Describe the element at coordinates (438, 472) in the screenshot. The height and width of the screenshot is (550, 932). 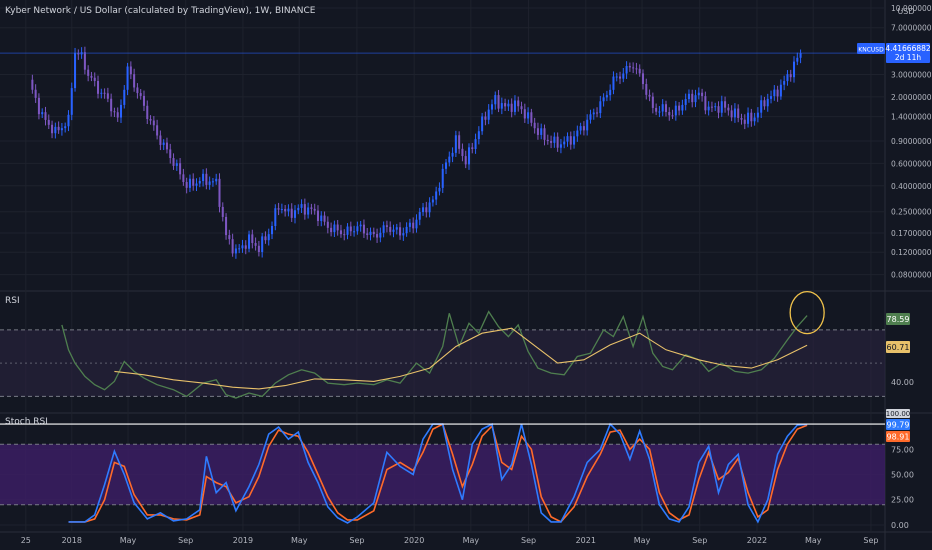
I see `stoch-d-line` at that location.